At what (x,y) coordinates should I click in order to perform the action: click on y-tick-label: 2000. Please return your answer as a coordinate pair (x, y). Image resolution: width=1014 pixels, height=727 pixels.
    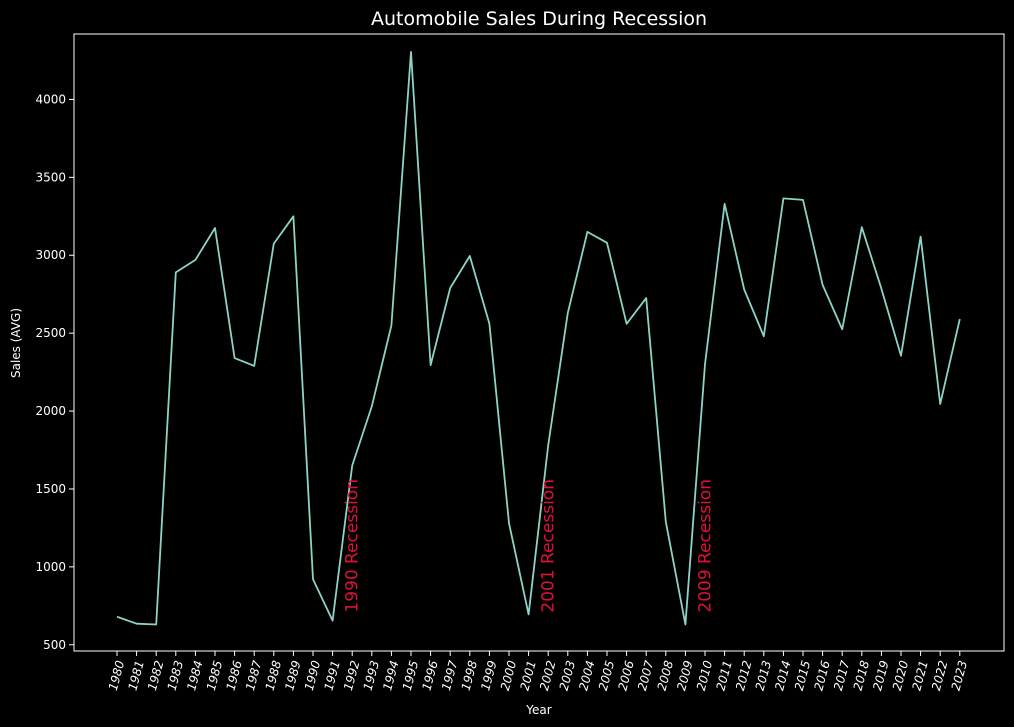
    Looking at the image, I should click on (50, 411).